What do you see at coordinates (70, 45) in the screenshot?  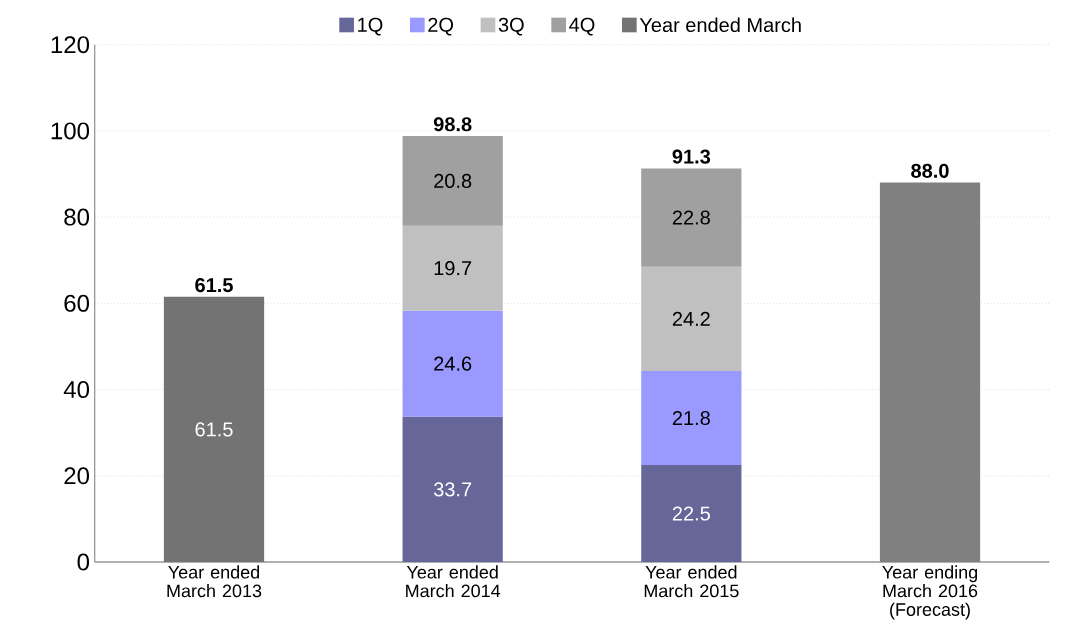 I see `y-tick-label: 120` at bounding box center [70, 45].